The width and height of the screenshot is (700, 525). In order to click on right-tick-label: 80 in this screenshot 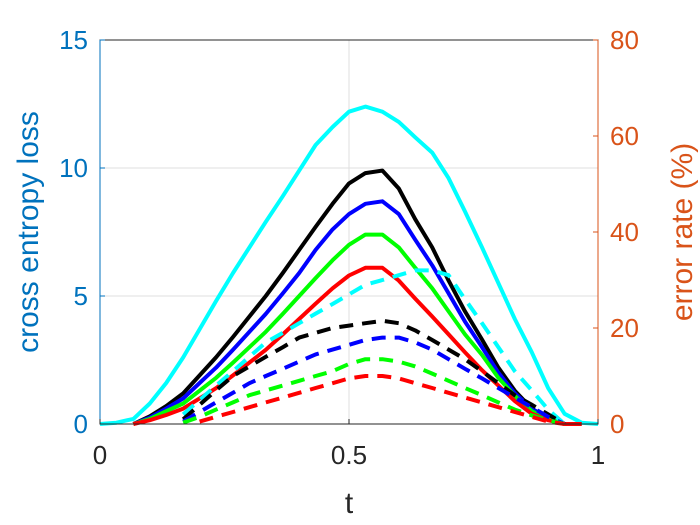, I will do `click(624, 40)`.